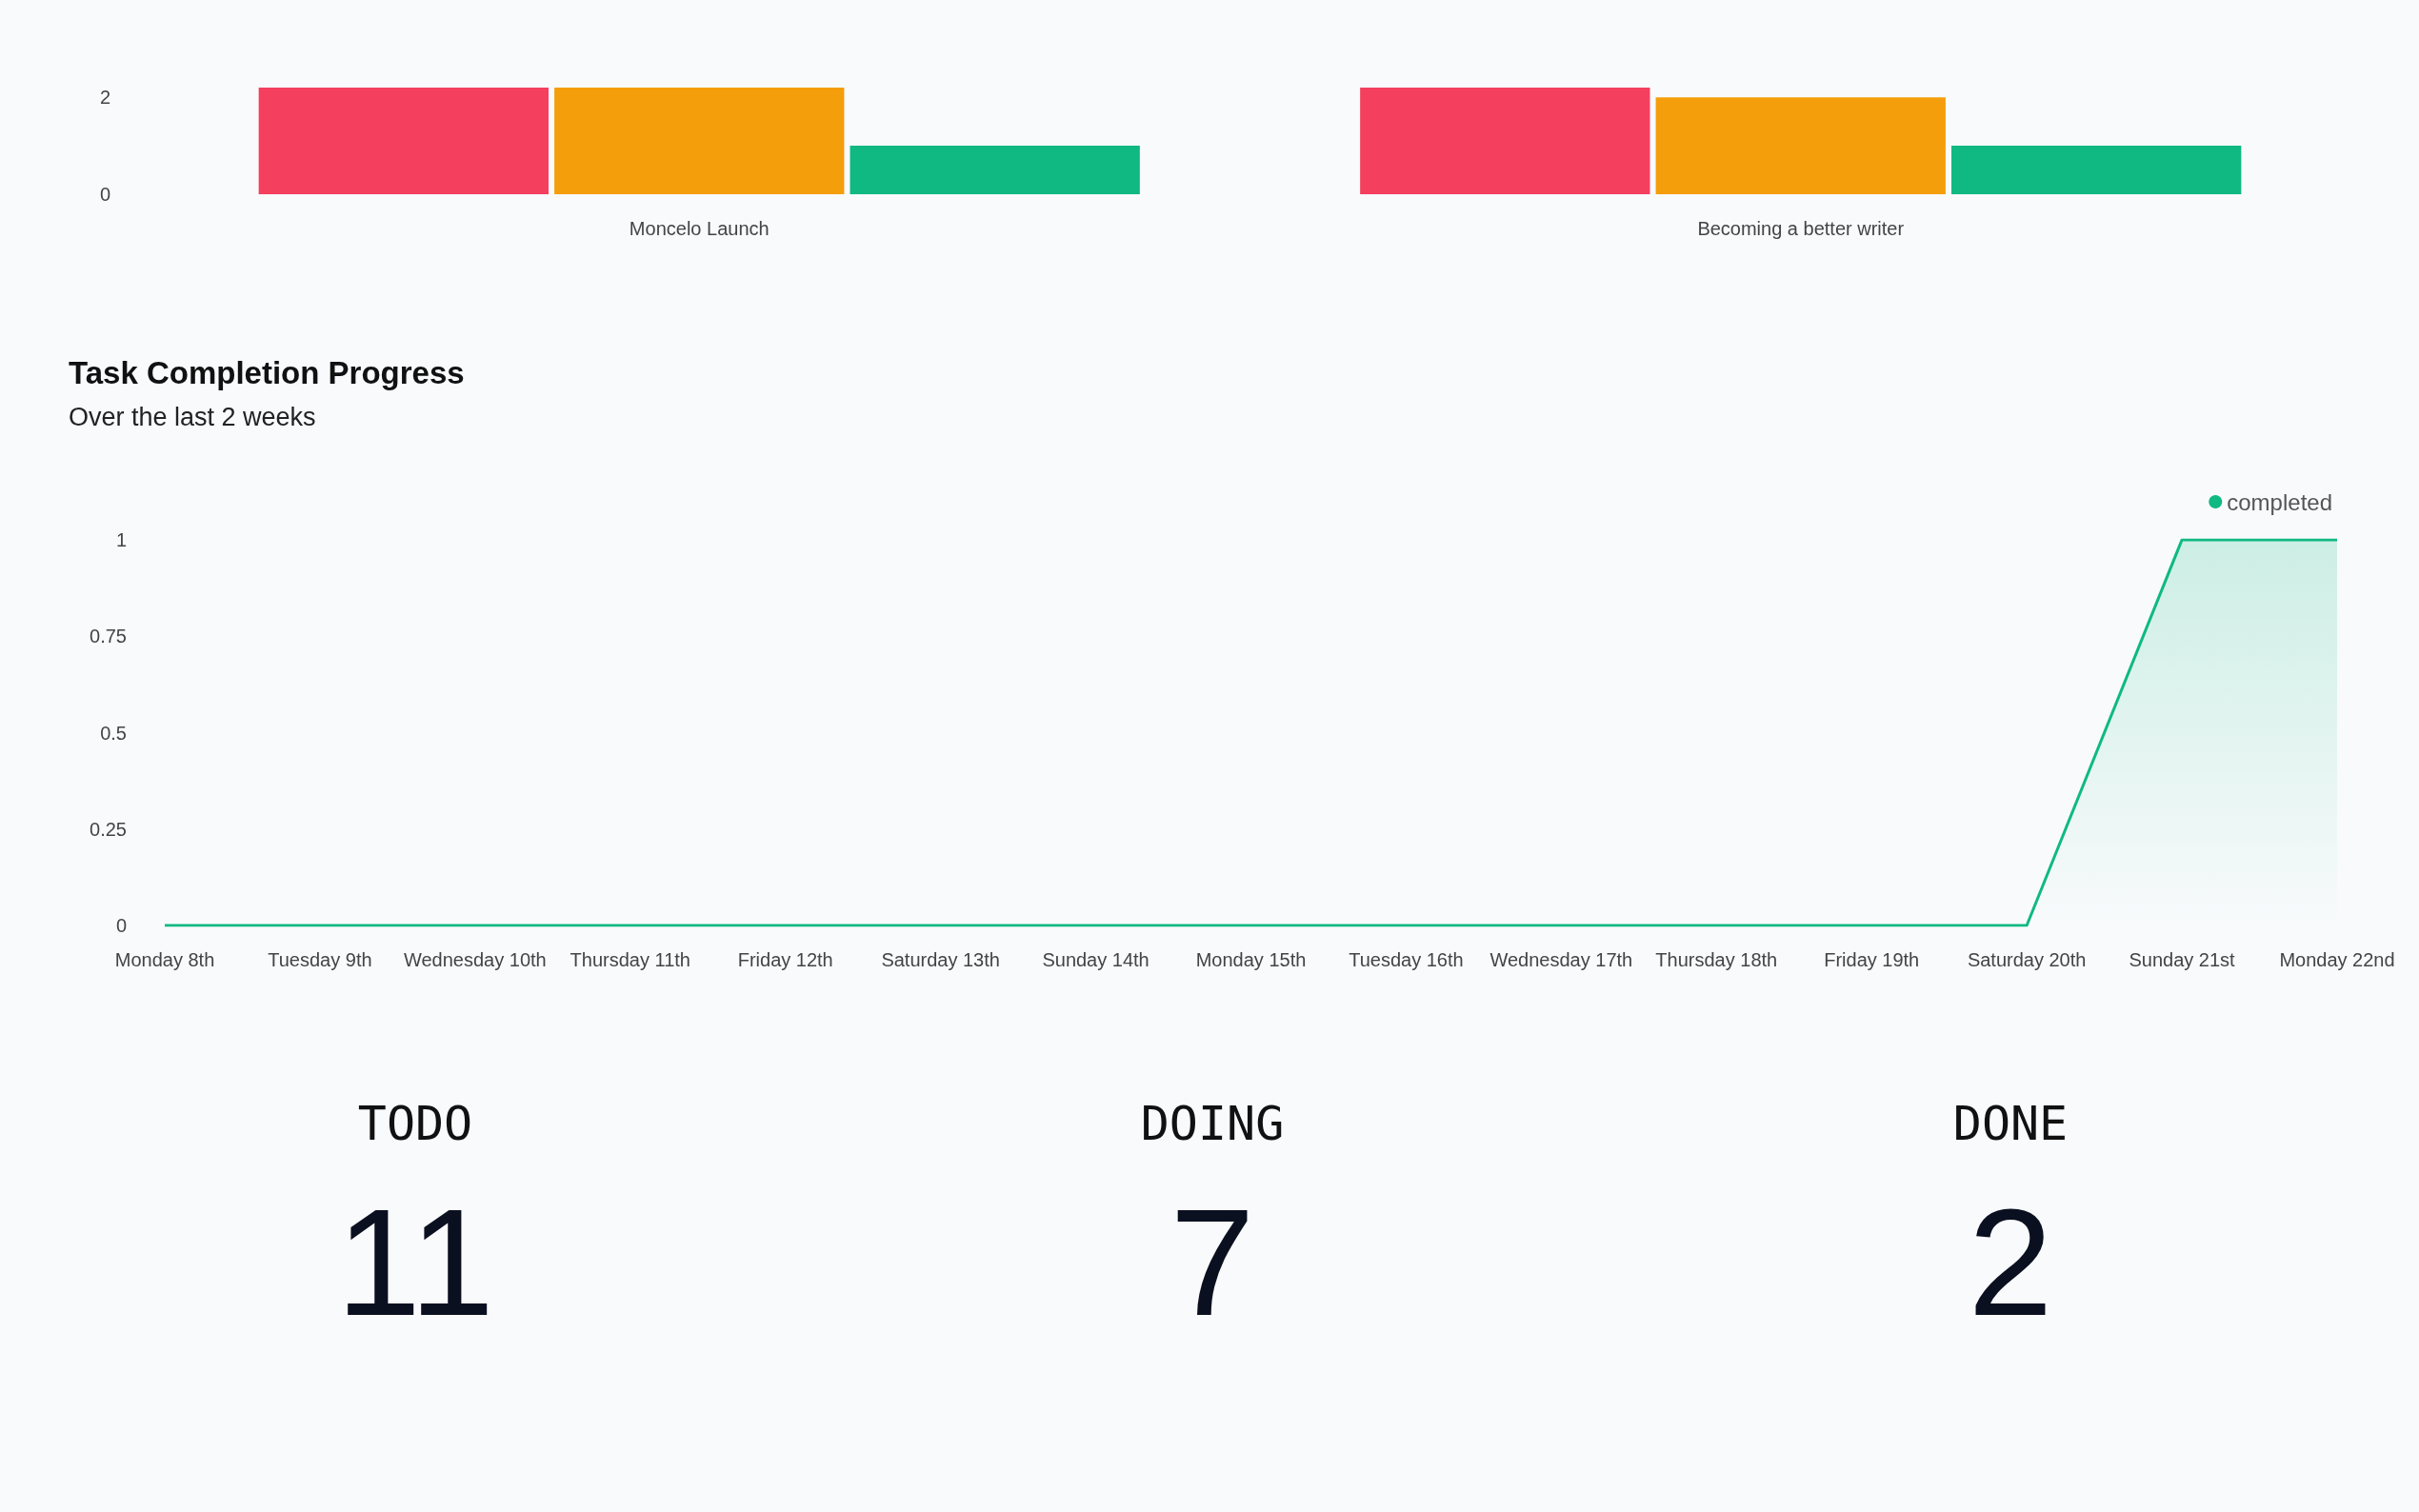 The width and height of the screenshot is (2419, 1512). What do you see at coordinates (1872, 959) in the screenshot?
I see `x-tick-label: Friday 19th` at bounding box center [1872, 959].